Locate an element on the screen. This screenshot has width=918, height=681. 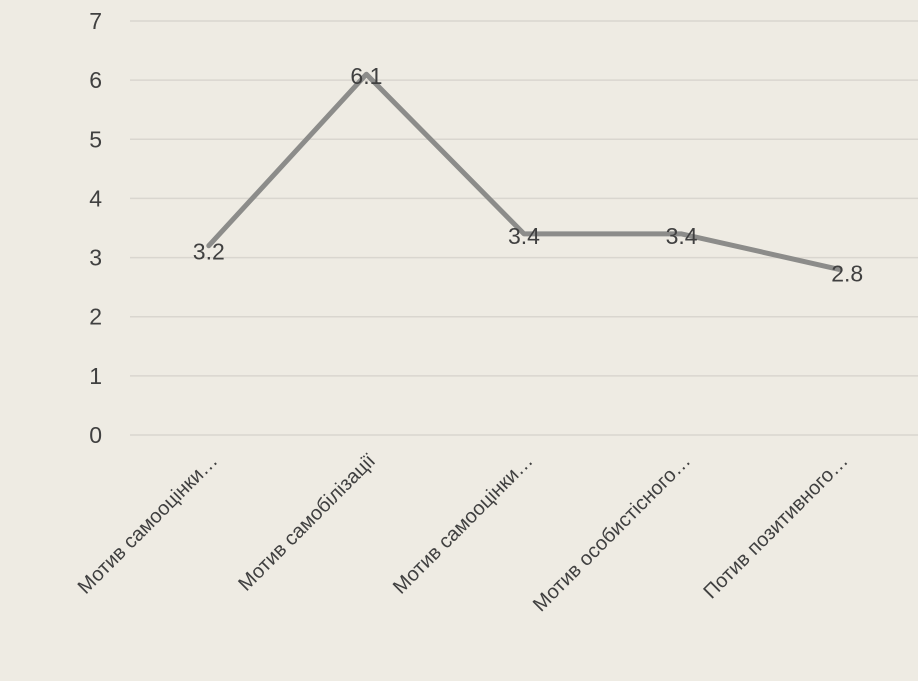
y-tick-label: 7 is located at coordinates (95, 21).